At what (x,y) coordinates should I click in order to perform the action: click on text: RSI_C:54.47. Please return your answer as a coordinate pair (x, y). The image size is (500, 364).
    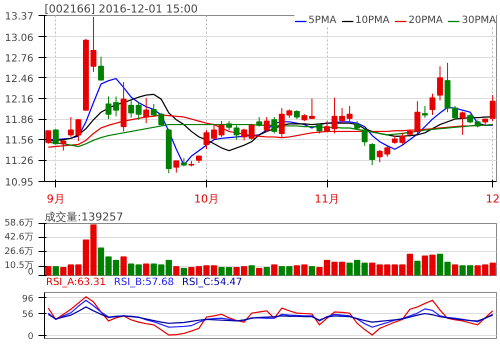
    Looking at the image, I should click on (212, 282).